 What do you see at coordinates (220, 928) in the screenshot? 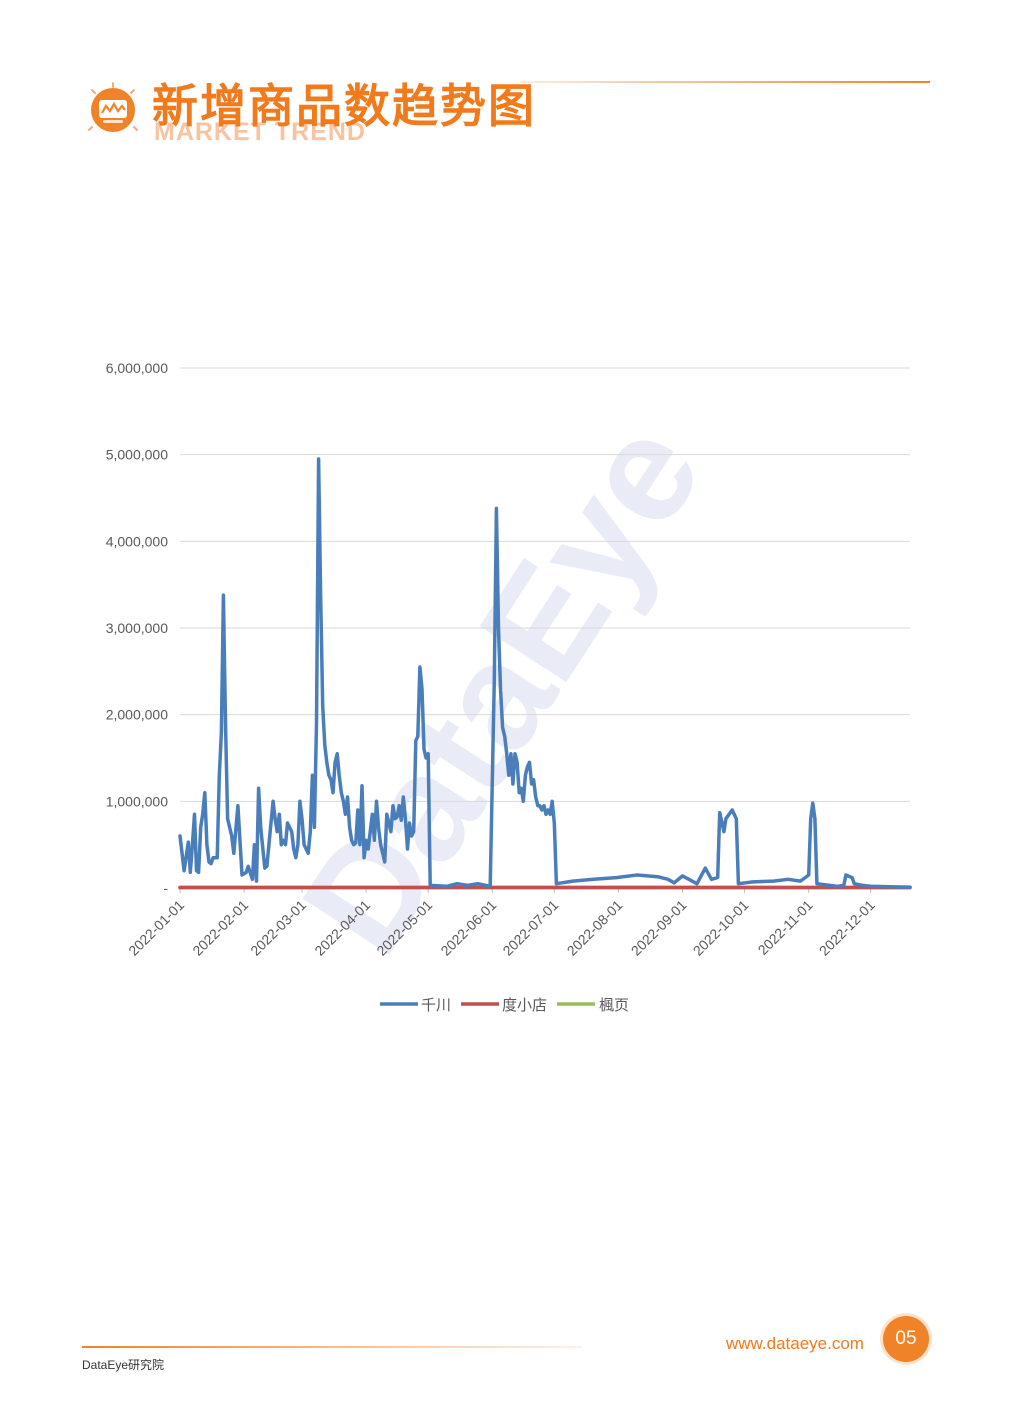
I see `x-tick-label: 2022-02-01` at bounding box center [220, 928].